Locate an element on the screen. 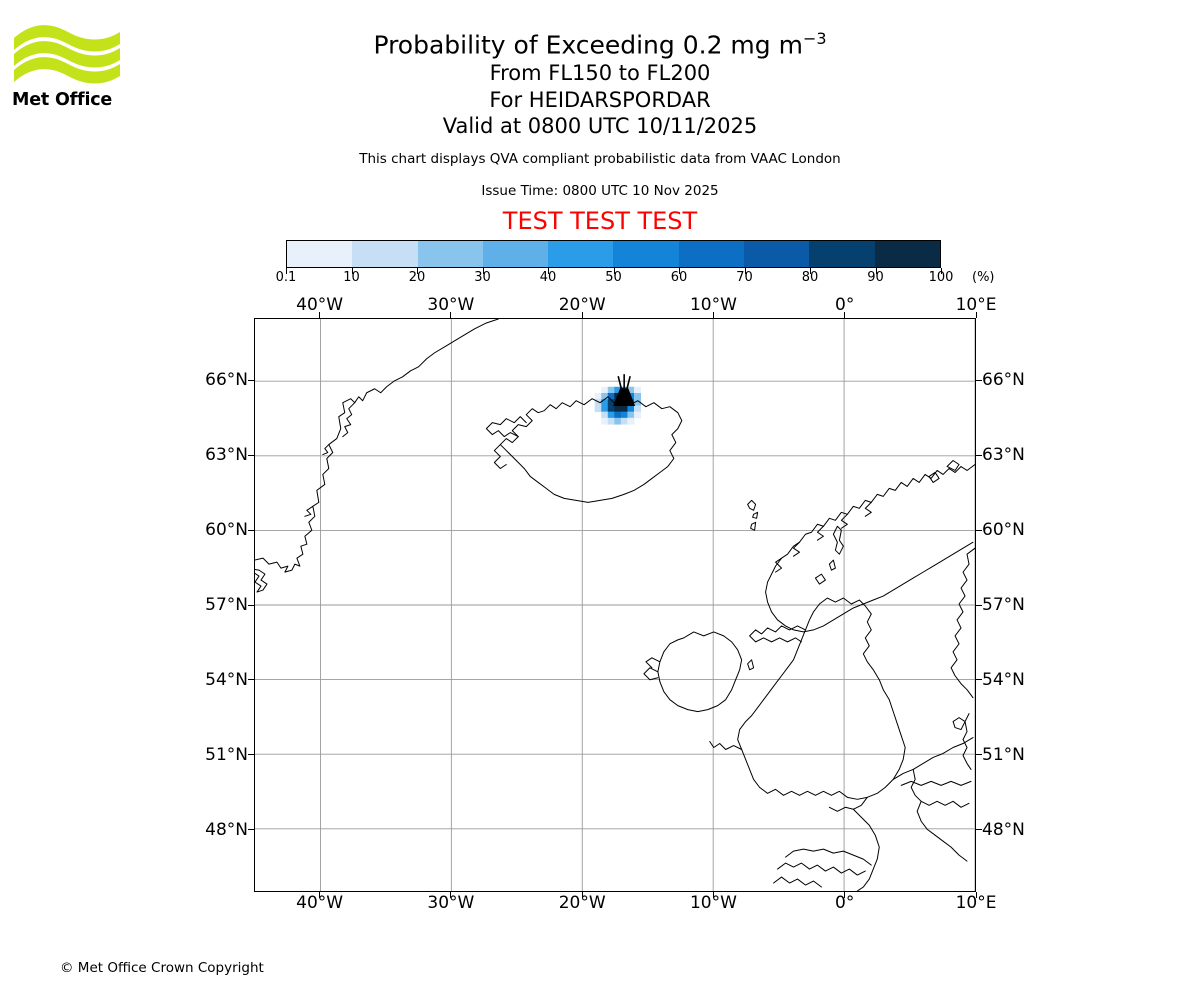 The width and height of the screenshot is (1200, 1000). probability-colorbar is located at coordinates (613, 254).